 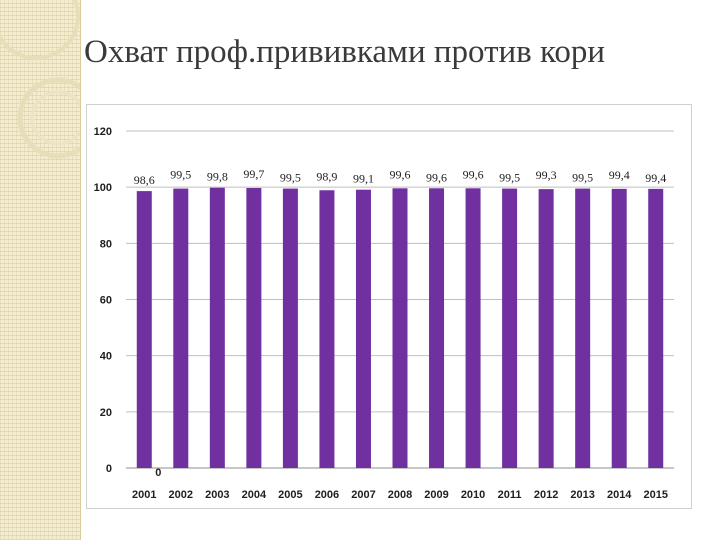 I want to click on x-tick-label-2014: 2014, so click(x=619, y=495).